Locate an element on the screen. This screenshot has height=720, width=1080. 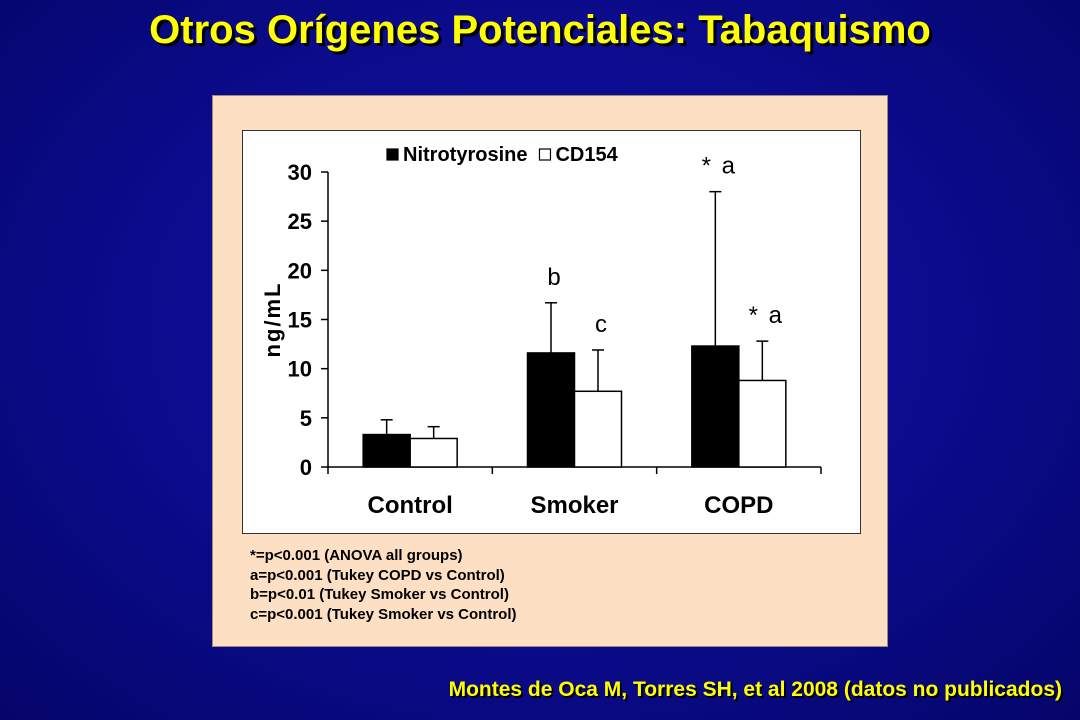
y-tick-label: 10 is located at coordinates (300, 369).